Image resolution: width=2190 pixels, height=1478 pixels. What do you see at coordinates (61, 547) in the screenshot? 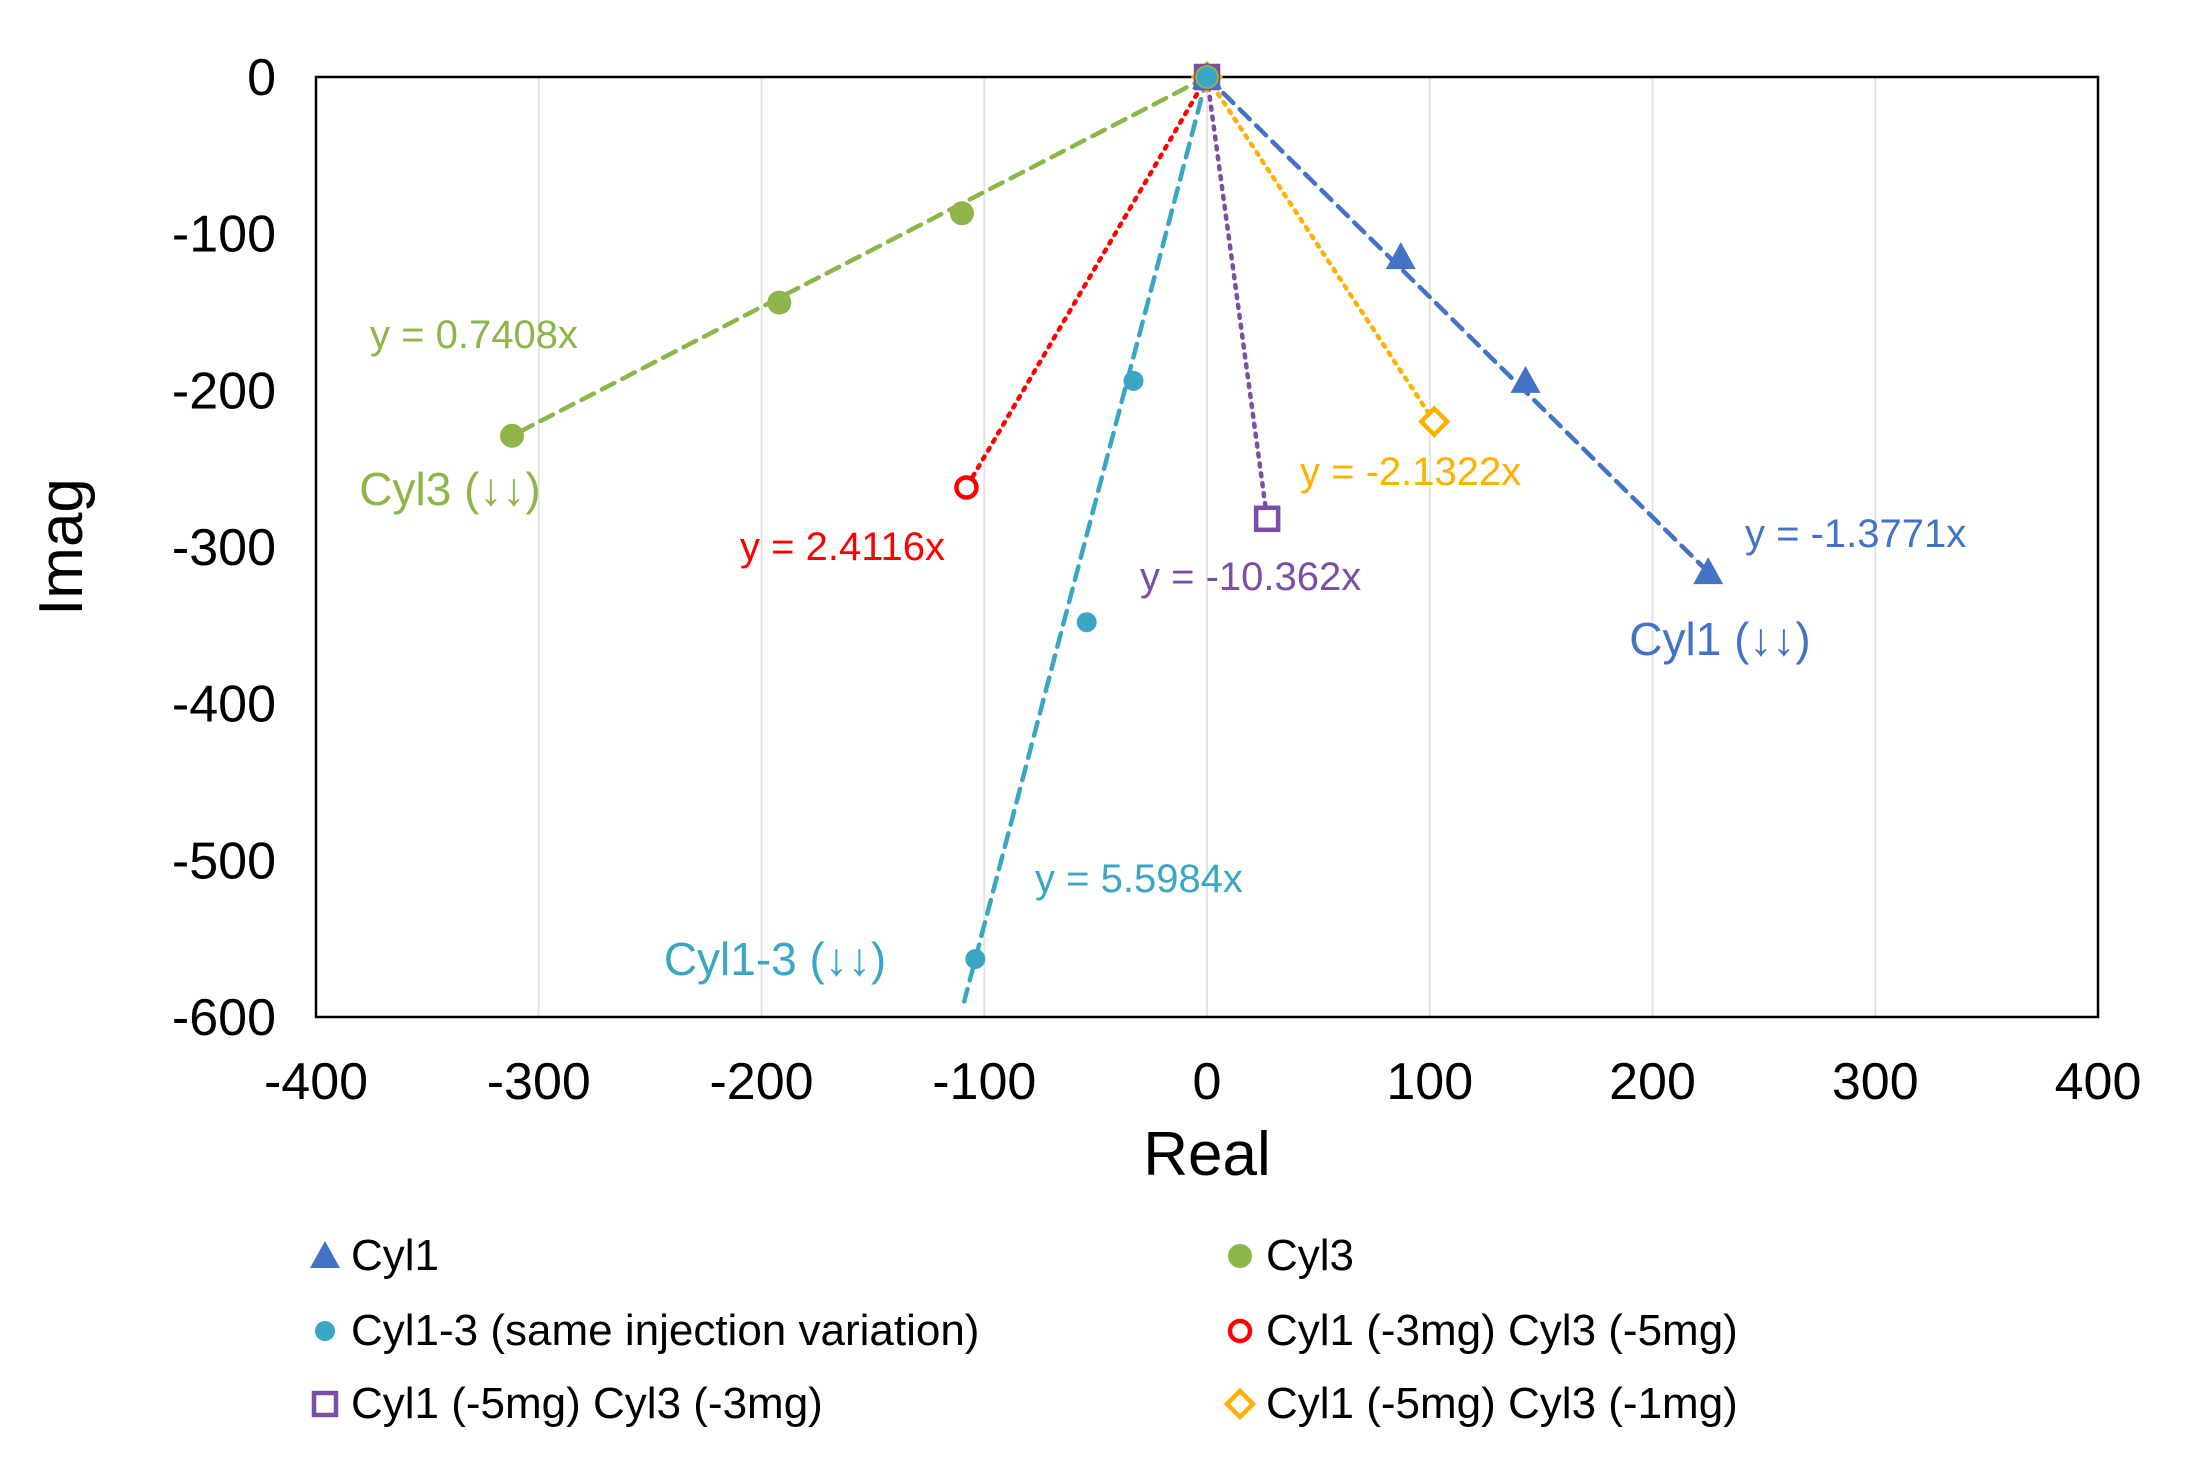
I see `y-axis-title: Imag` at bounding box center [61, 547].